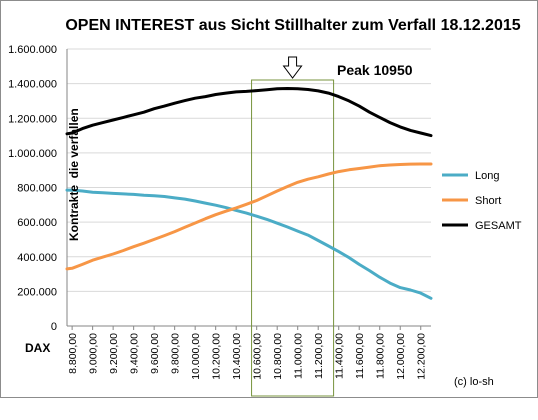 The image size is (538, 420). What do you see at coordinates (155, 353) in the screenshot?
I see `x-tick-label: 9.600,00` at bounding box center [155, 353].